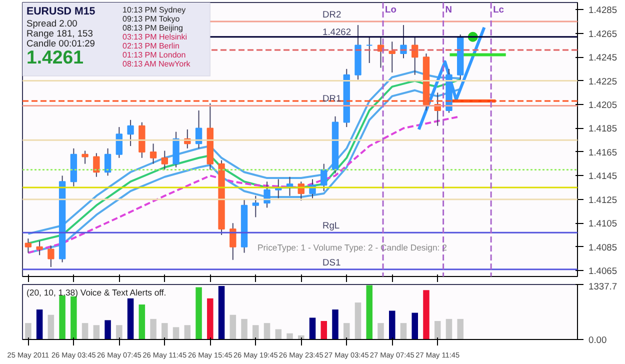  Describe the element at coordinates (603, 176) in the screenshot. I see `y-tick-label: 1.4145` at that location.